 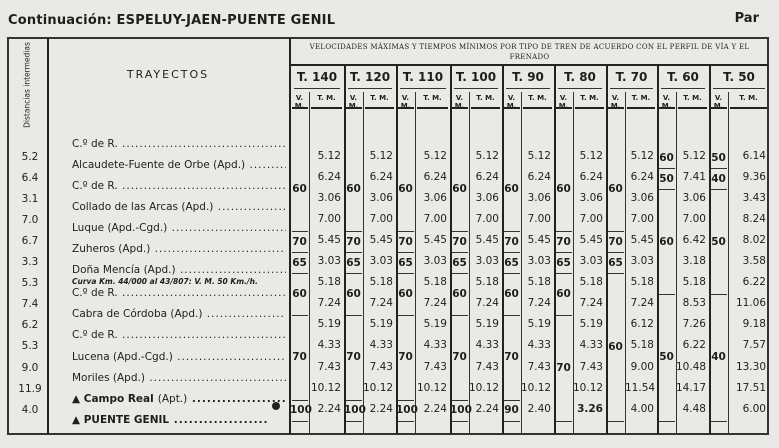 What do you see at coordinates (691, 387) in the screenshot?
I see `time-value: 14.17` at bounding box center [691, 387].